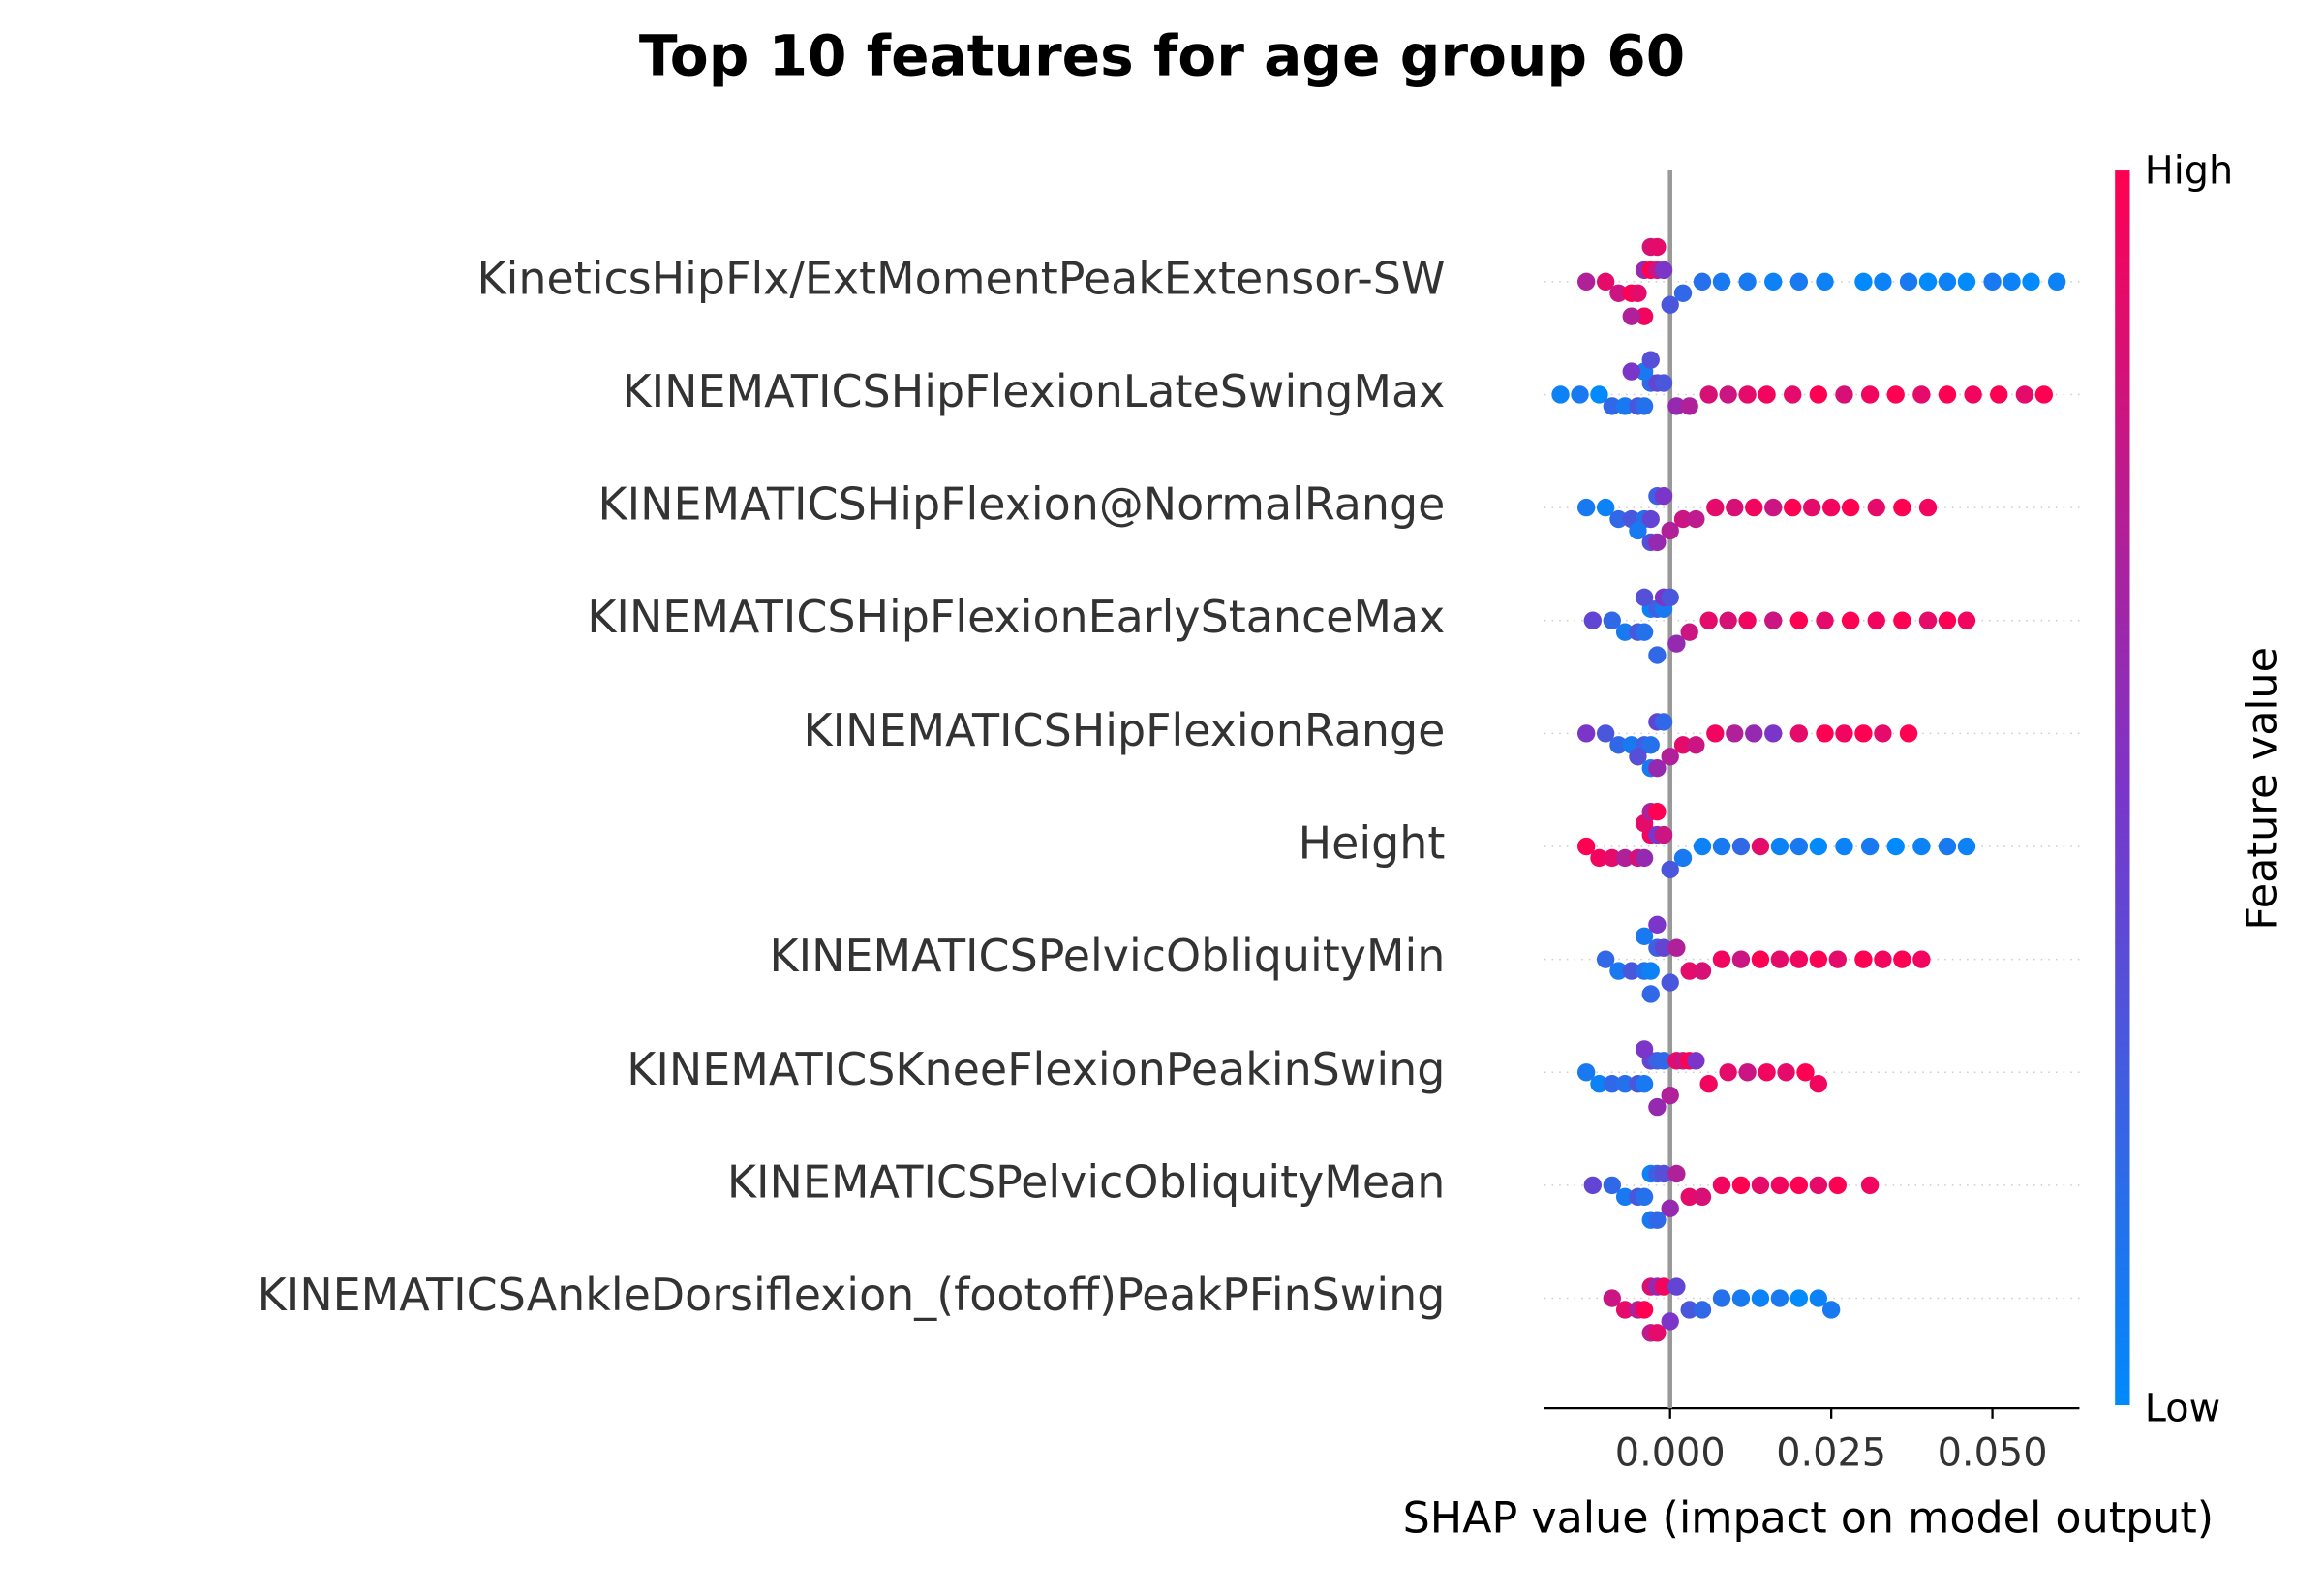 This screenshot has width=2324, height=1595. Describe the element at coordinates (1086, 1181) in the screenshot. I see `feature-label: KINEMATICSPelvicObliquityMean` at that location.